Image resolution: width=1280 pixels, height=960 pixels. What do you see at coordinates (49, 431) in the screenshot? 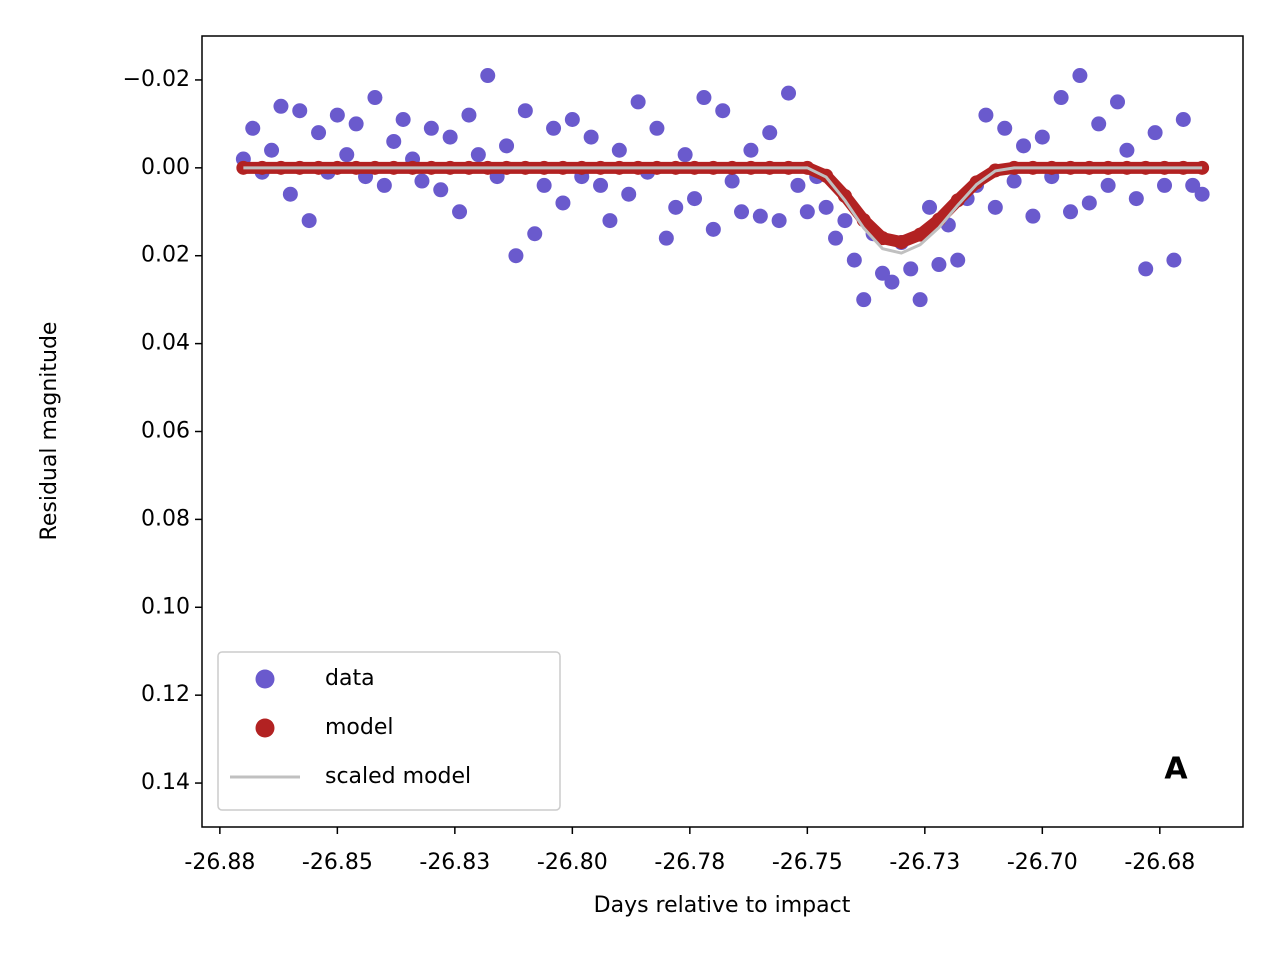
I see `y-axis-label: Residual magnitude` at bounding box center [49, 431].